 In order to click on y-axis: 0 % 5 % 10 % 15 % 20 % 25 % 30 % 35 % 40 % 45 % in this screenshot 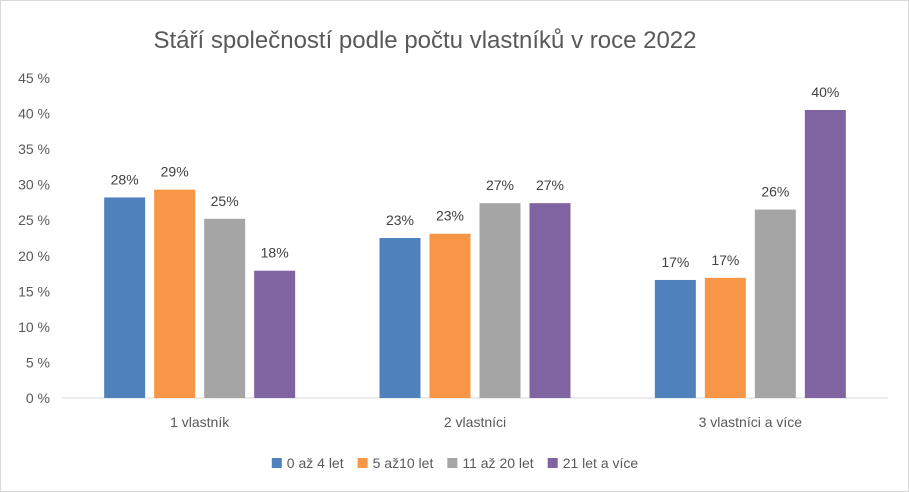, I will do `click(34, 238)`.